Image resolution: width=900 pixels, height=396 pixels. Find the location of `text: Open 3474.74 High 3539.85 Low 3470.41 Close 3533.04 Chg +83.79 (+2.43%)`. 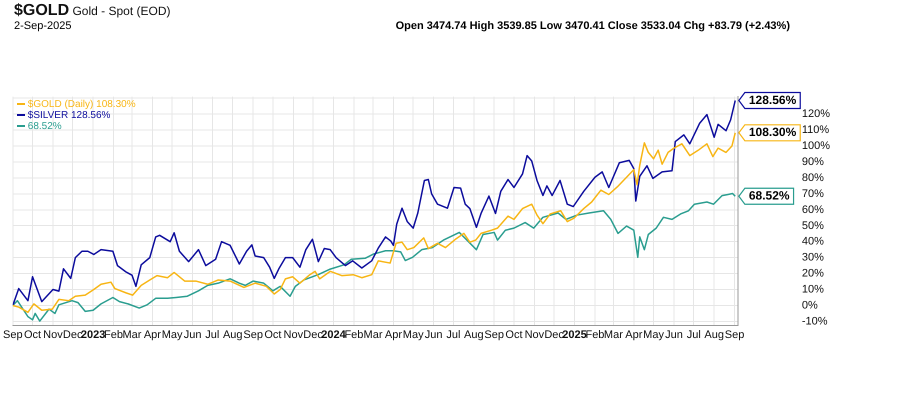

text: Open 3474.74 High 3539.85 Low 3470.41 Close 3533.04 Chg +83.79 (+2.43%) is located at coordinates (593, 26).